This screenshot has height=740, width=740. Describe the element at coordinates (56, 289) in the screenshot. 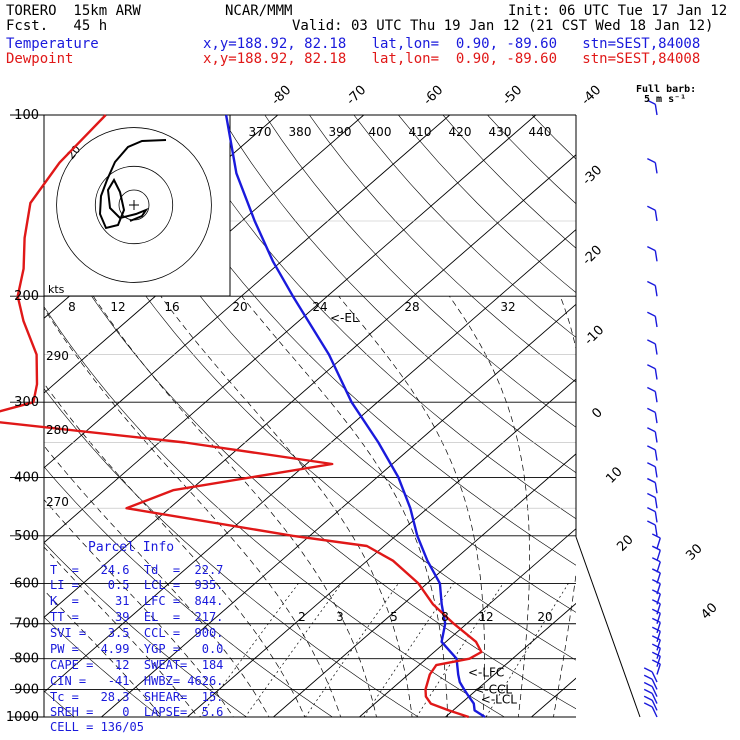

I see `hodograph-unit-label: kts` at that location.